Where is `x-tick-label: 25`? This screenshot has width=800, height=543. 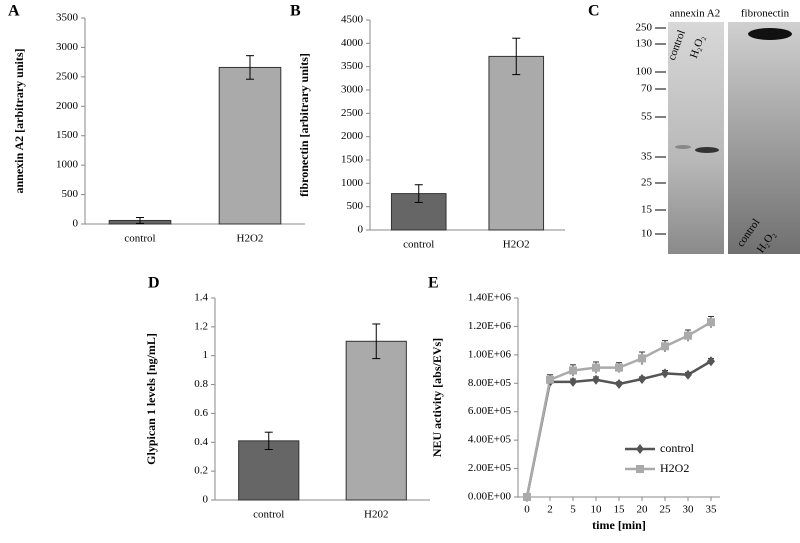
x-tick-label: 25 is located at coordinates (666, 510).